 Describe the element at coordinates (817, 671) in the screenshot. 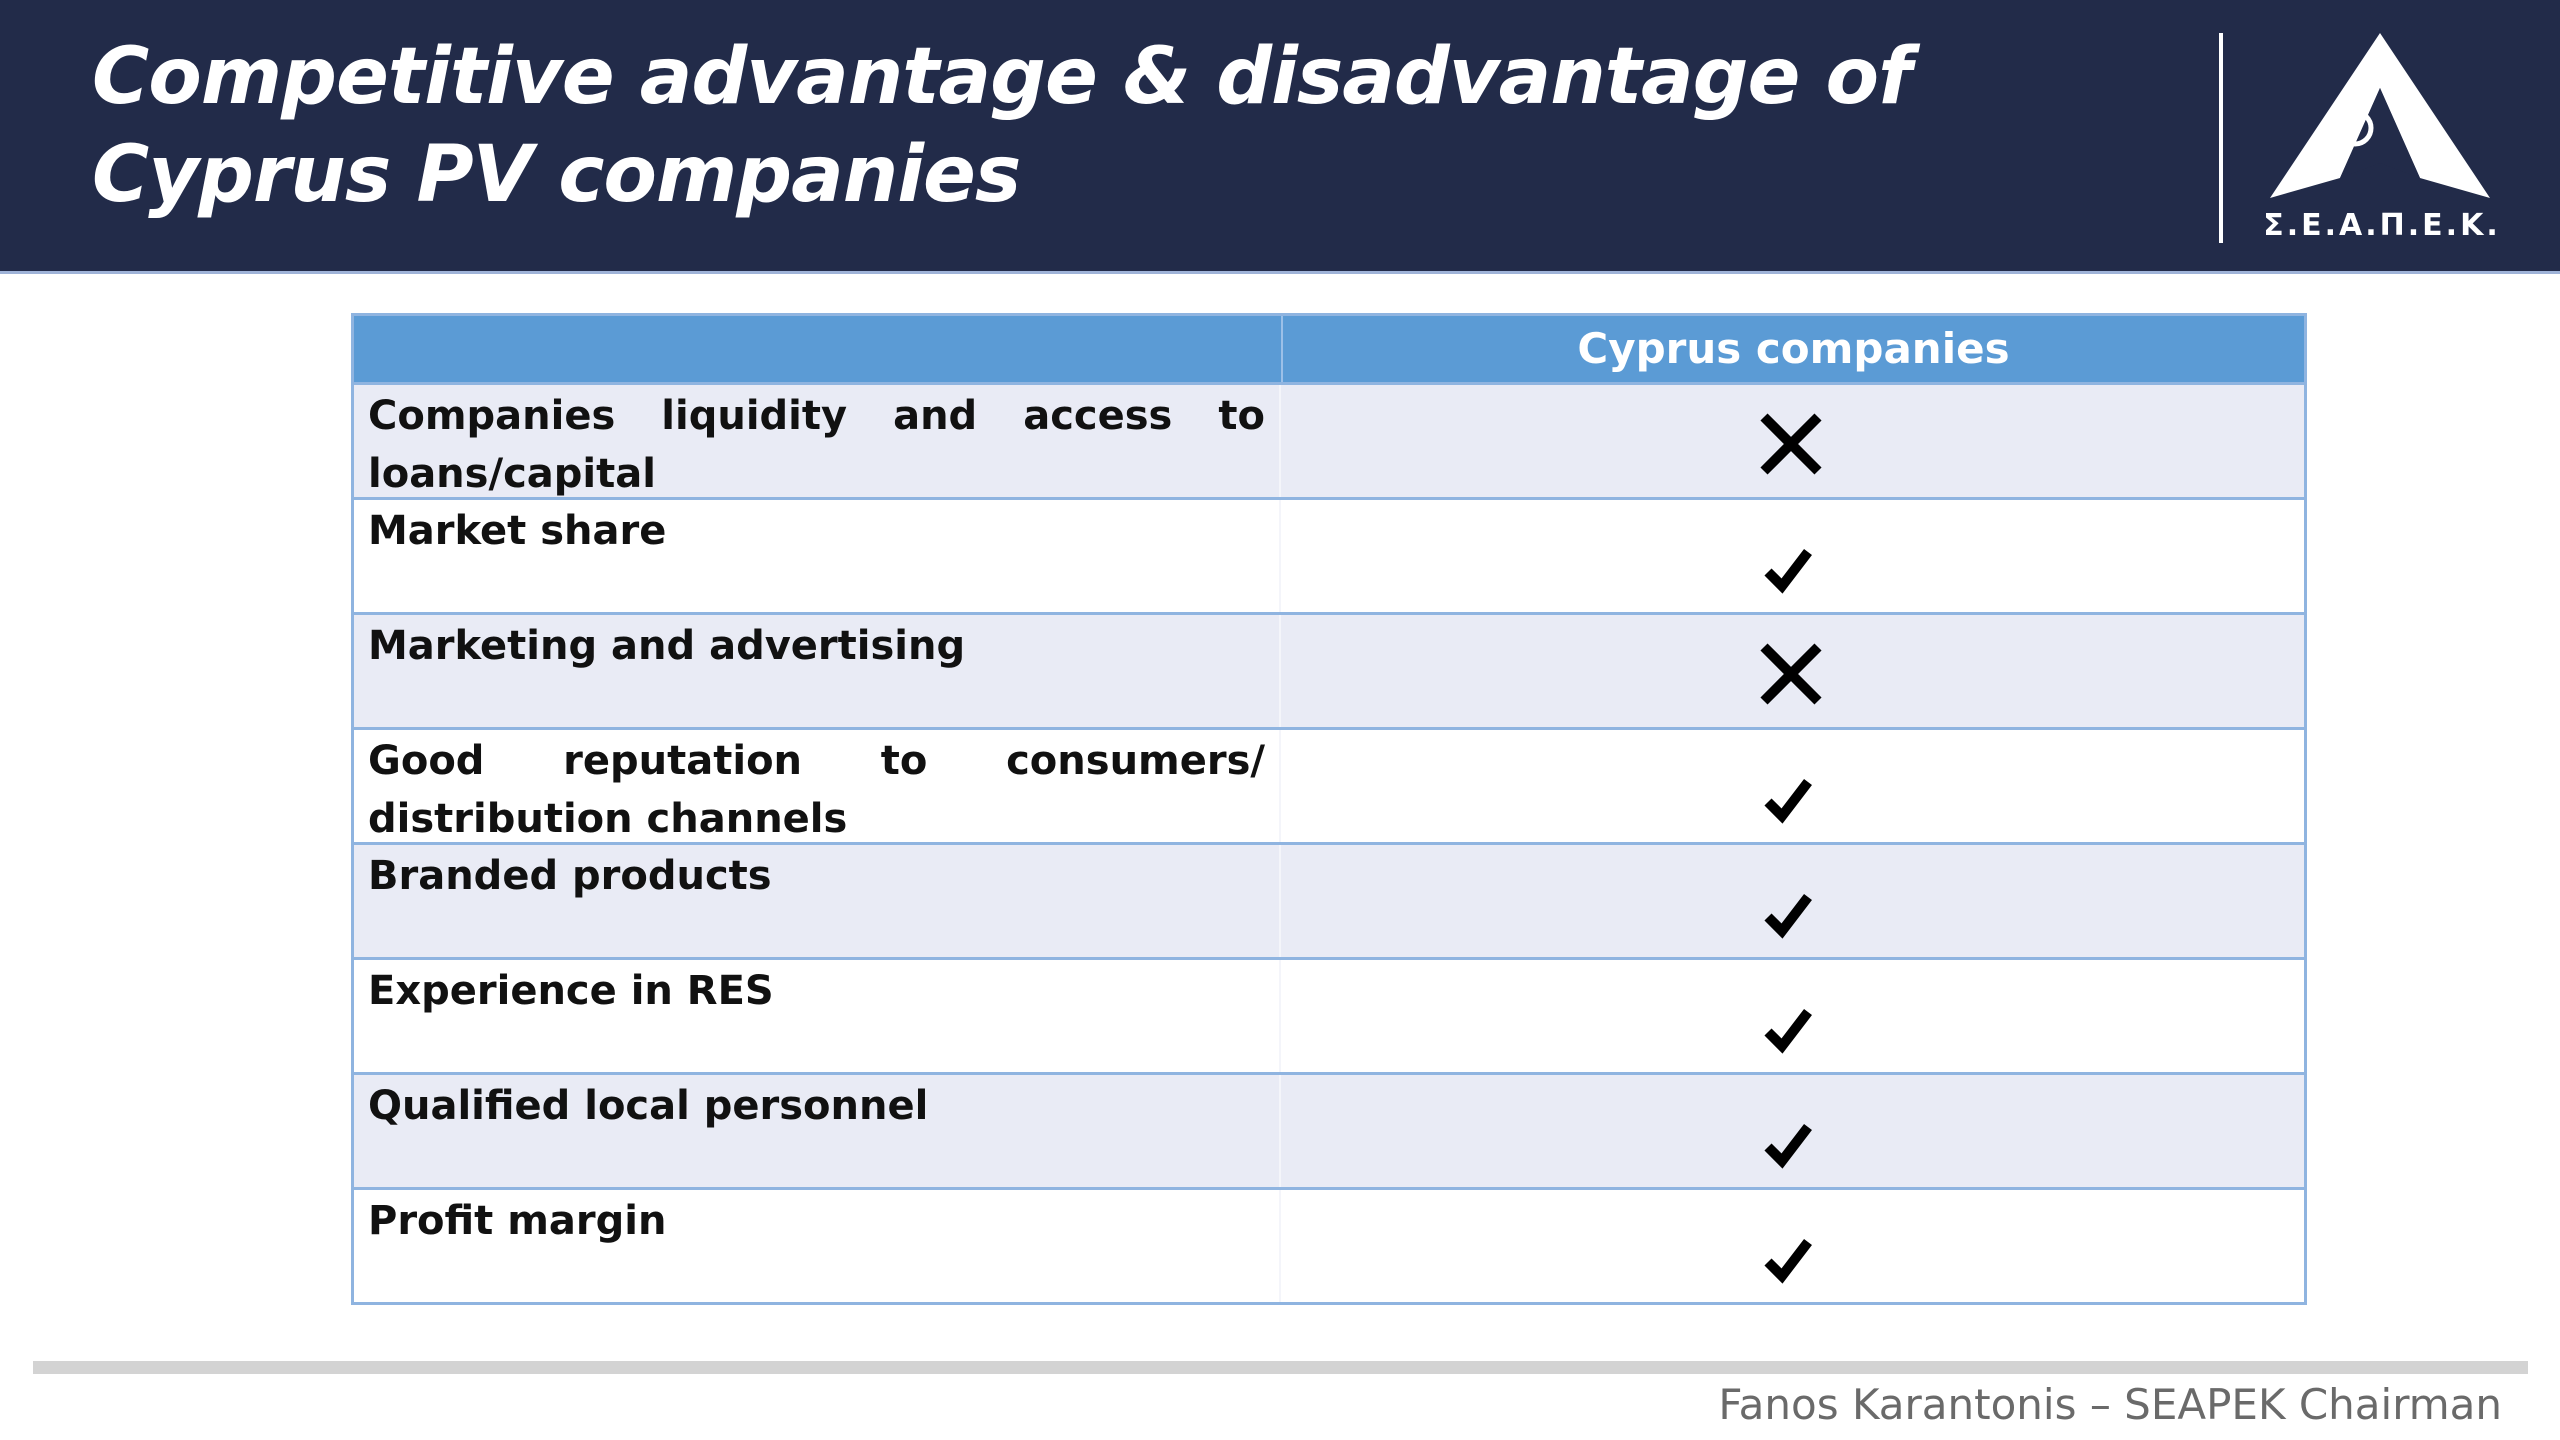

I see `row-label: Marketing and advertising` at that location.